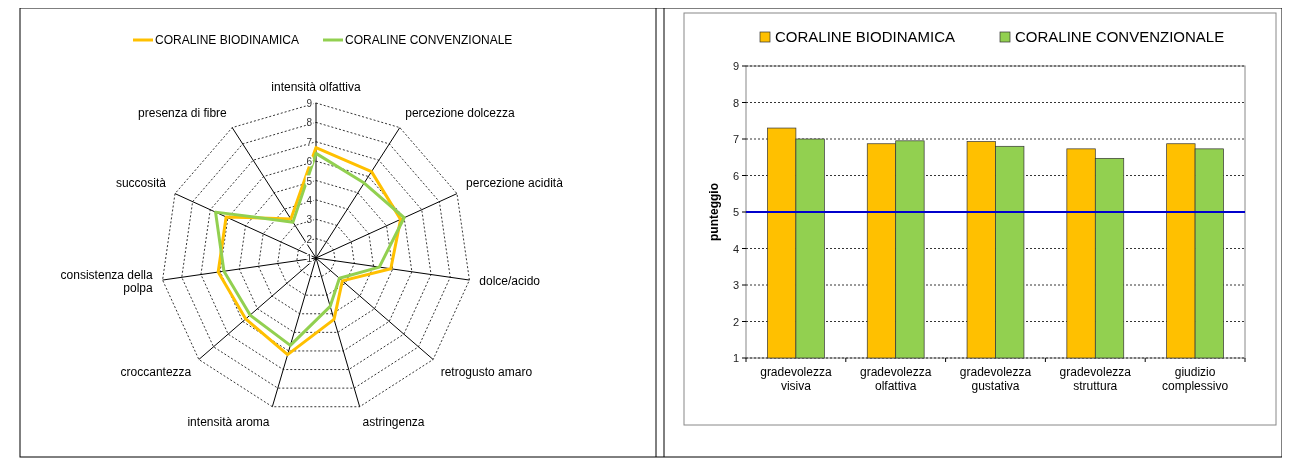 This screenshot has height=459, width=1290. What do you see at coordinates (156, 372) in the screenshot?
I see `spoke-label: croccantezza` at bounding box center [156, 372].